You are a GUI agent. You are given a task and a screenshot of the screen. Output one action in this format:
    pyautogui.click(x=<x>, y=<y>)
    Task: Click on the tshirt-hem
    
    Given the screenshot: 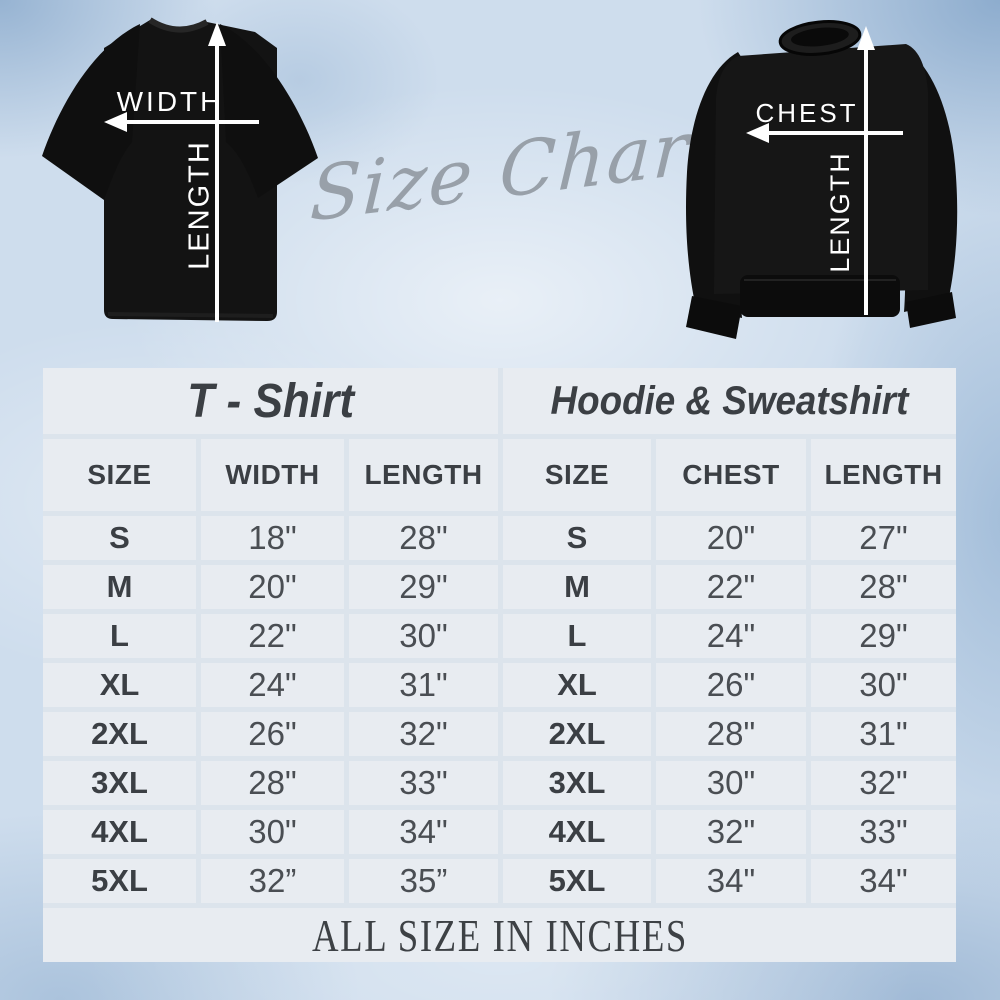 What is the action you would take?
    pyautogui.click(x=190, y=315)
    